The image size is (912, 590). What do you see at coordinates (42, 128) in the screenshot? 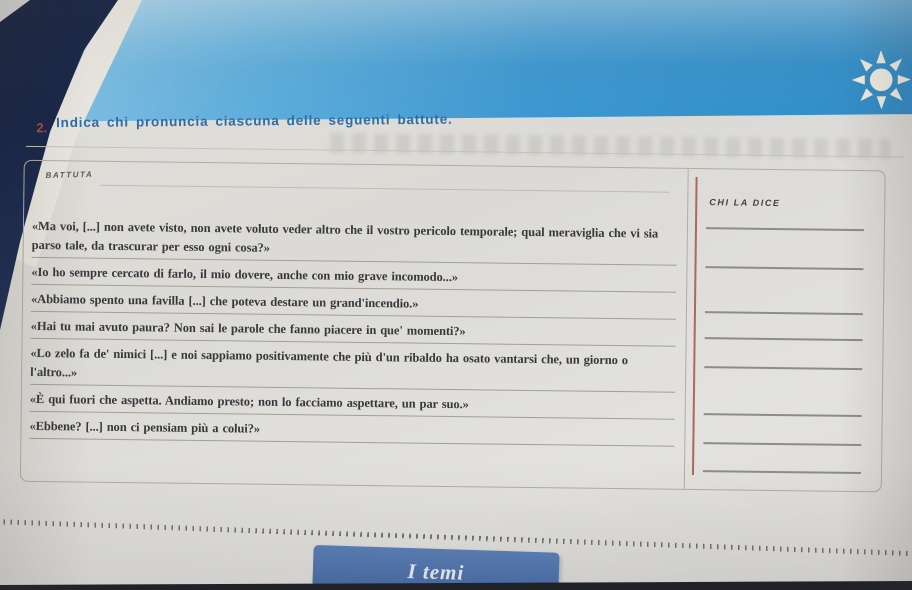
I see `exercise-number: 2.` at bounding box center [42, 128].